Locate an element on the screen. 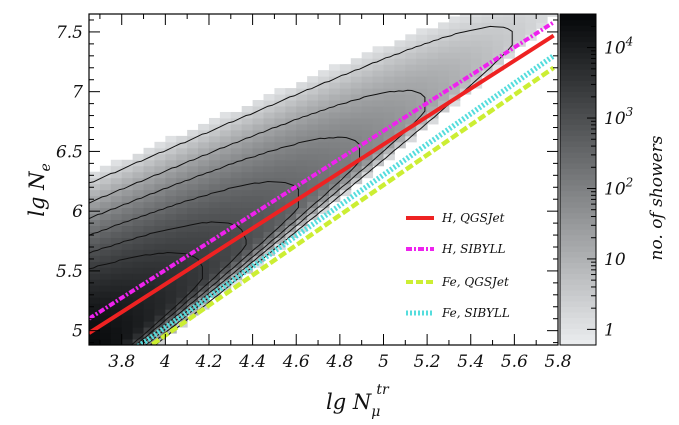  colorbar is located at coordinates (578, 180).